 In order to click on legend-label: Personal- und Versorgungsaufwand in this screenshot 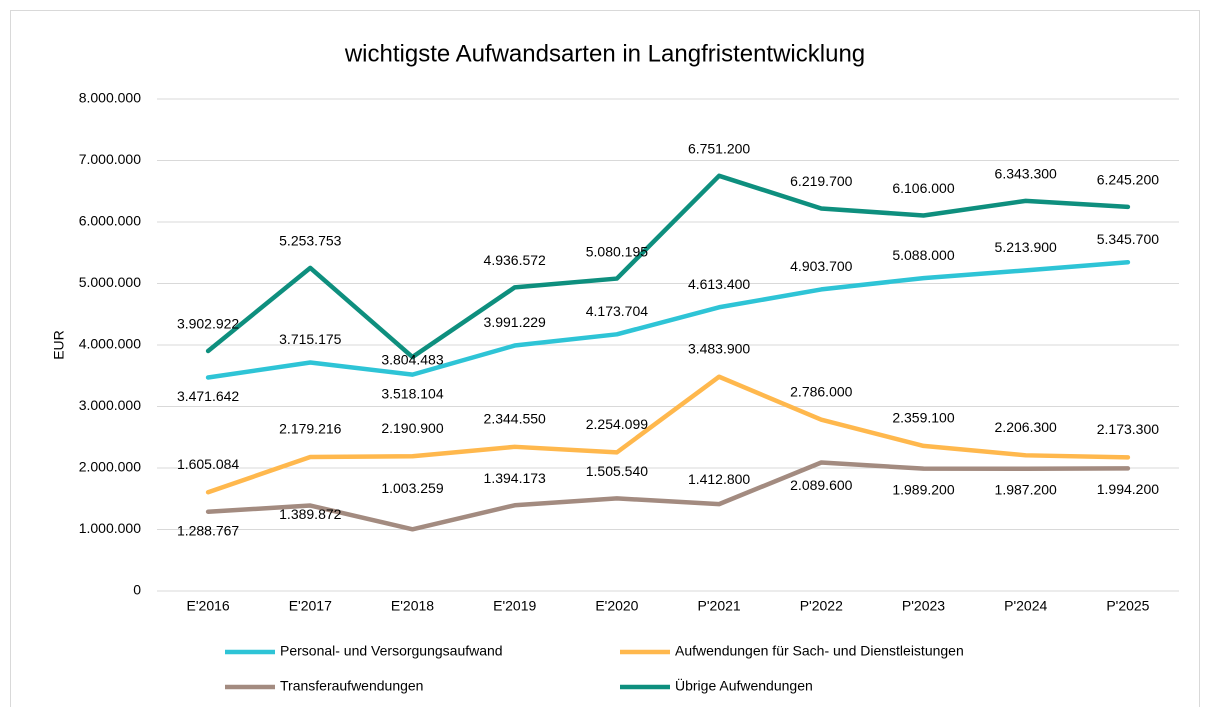, I will do `click(391, 651)`.